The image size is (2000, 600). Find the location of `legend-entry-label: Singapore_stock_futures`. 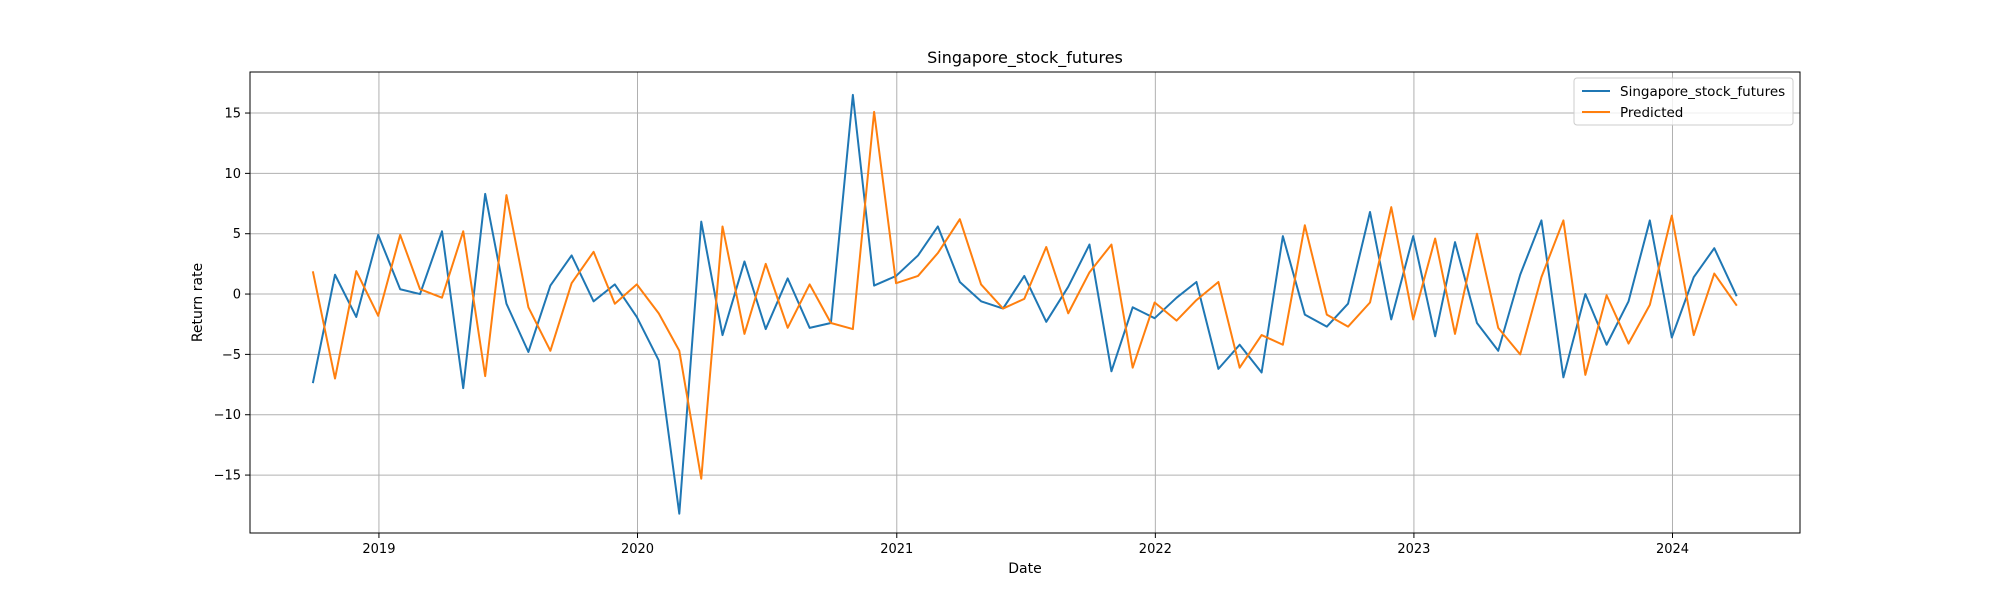

legend-entry-label: Singapore_stock_futures is located at coordinates (1702, 92).